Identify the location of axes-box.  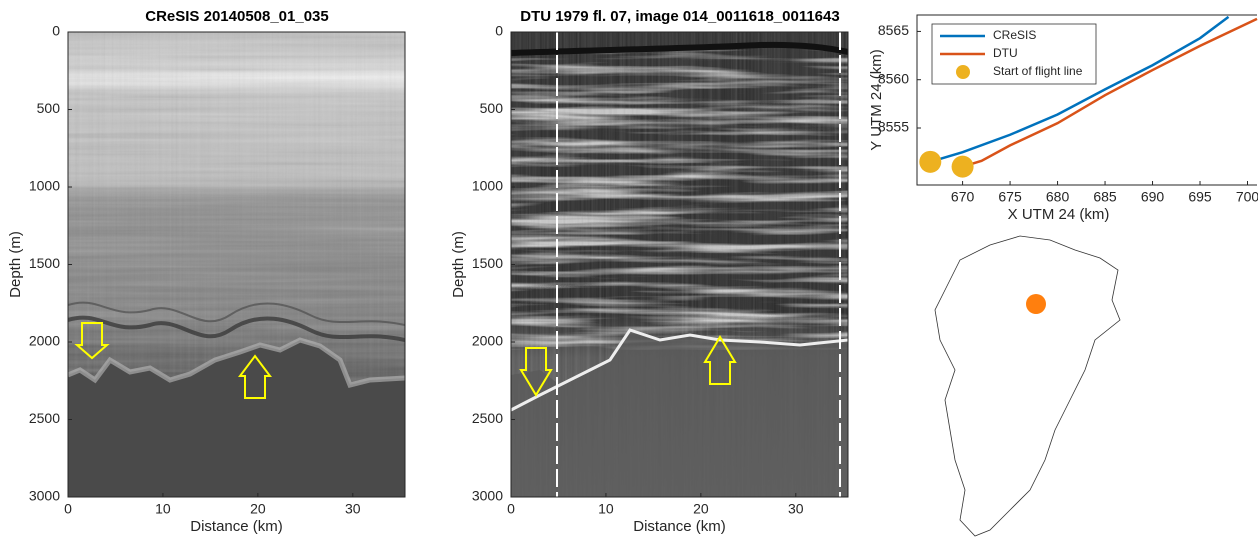
(1086, 100).